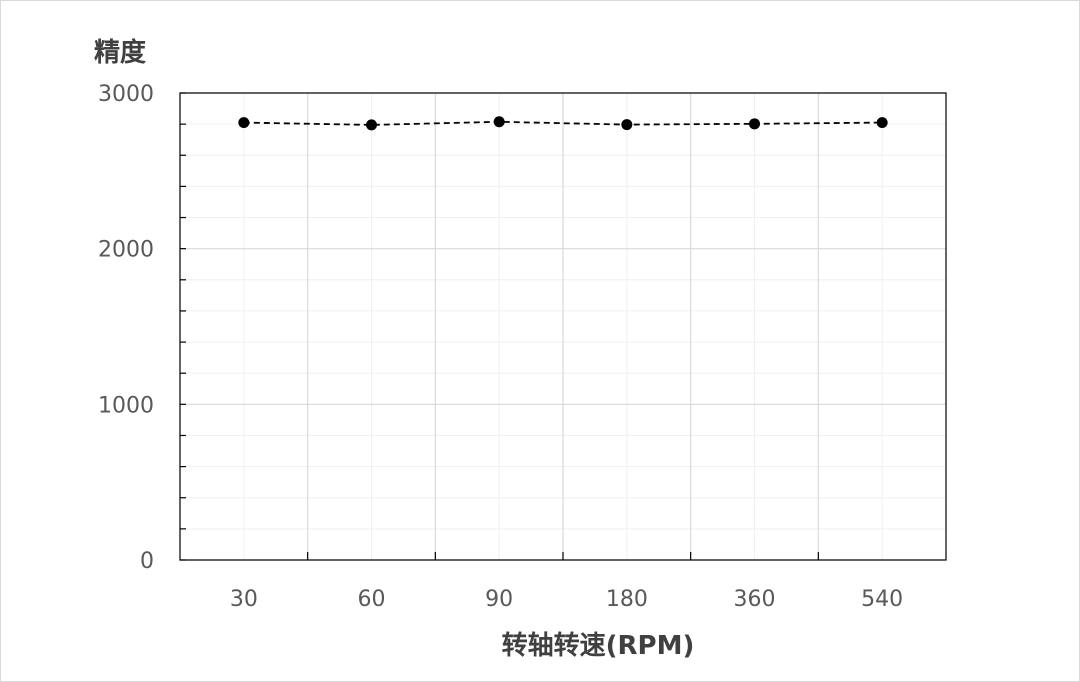 The width and height of the screenshot is (1080, 682). Describe the element at coordinates (120, 52) in the screenshot. I see `y-axis-title: 精度` at that location.